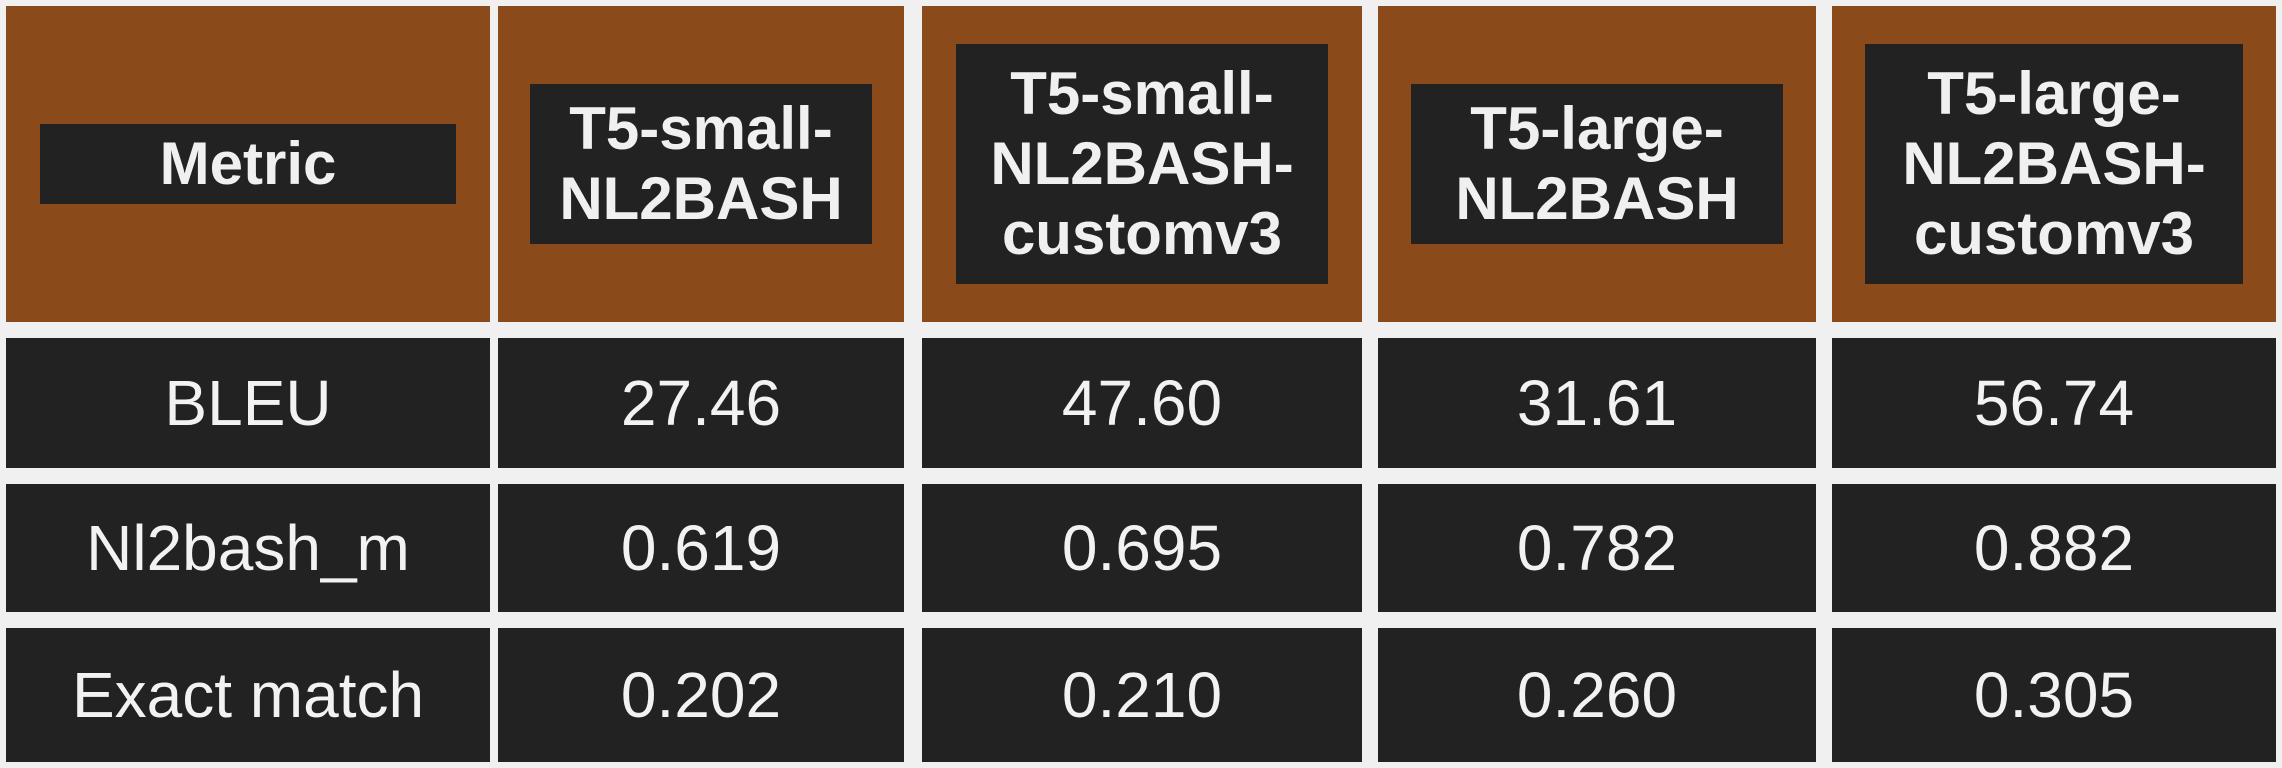 This screenshot has width=2282, height=768. What do you see at coordinates (1597, 695) in the screenshot?
I see `row-exact-match-t5-large: 0.260` at bounding box center [1597, 695].